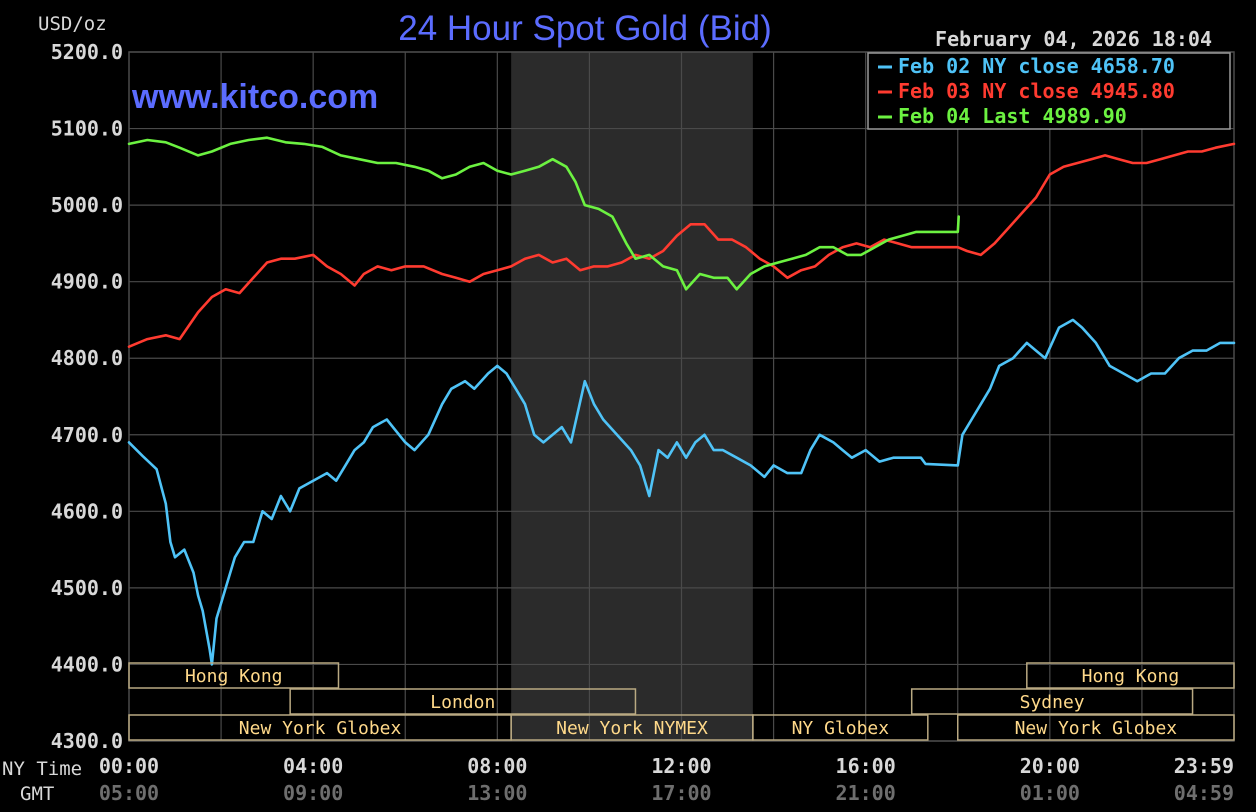  I want to click on y-tick-label-1: 5100.0, so click(87, 129).